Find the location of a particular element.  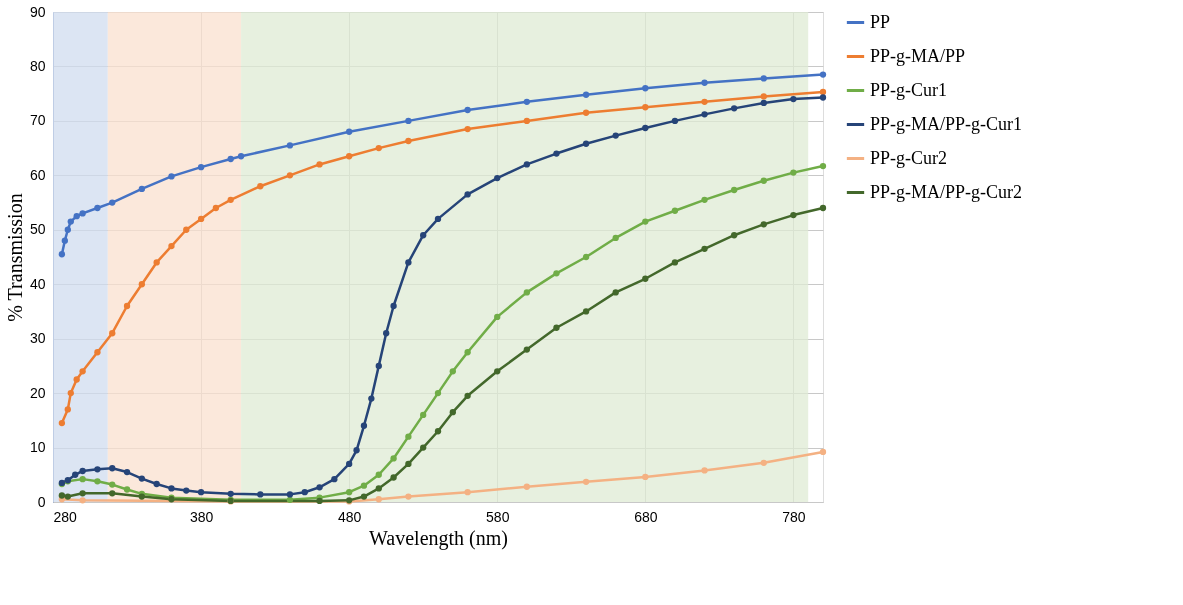

y-tick-label: 30 is located at coordinates (37, 338).